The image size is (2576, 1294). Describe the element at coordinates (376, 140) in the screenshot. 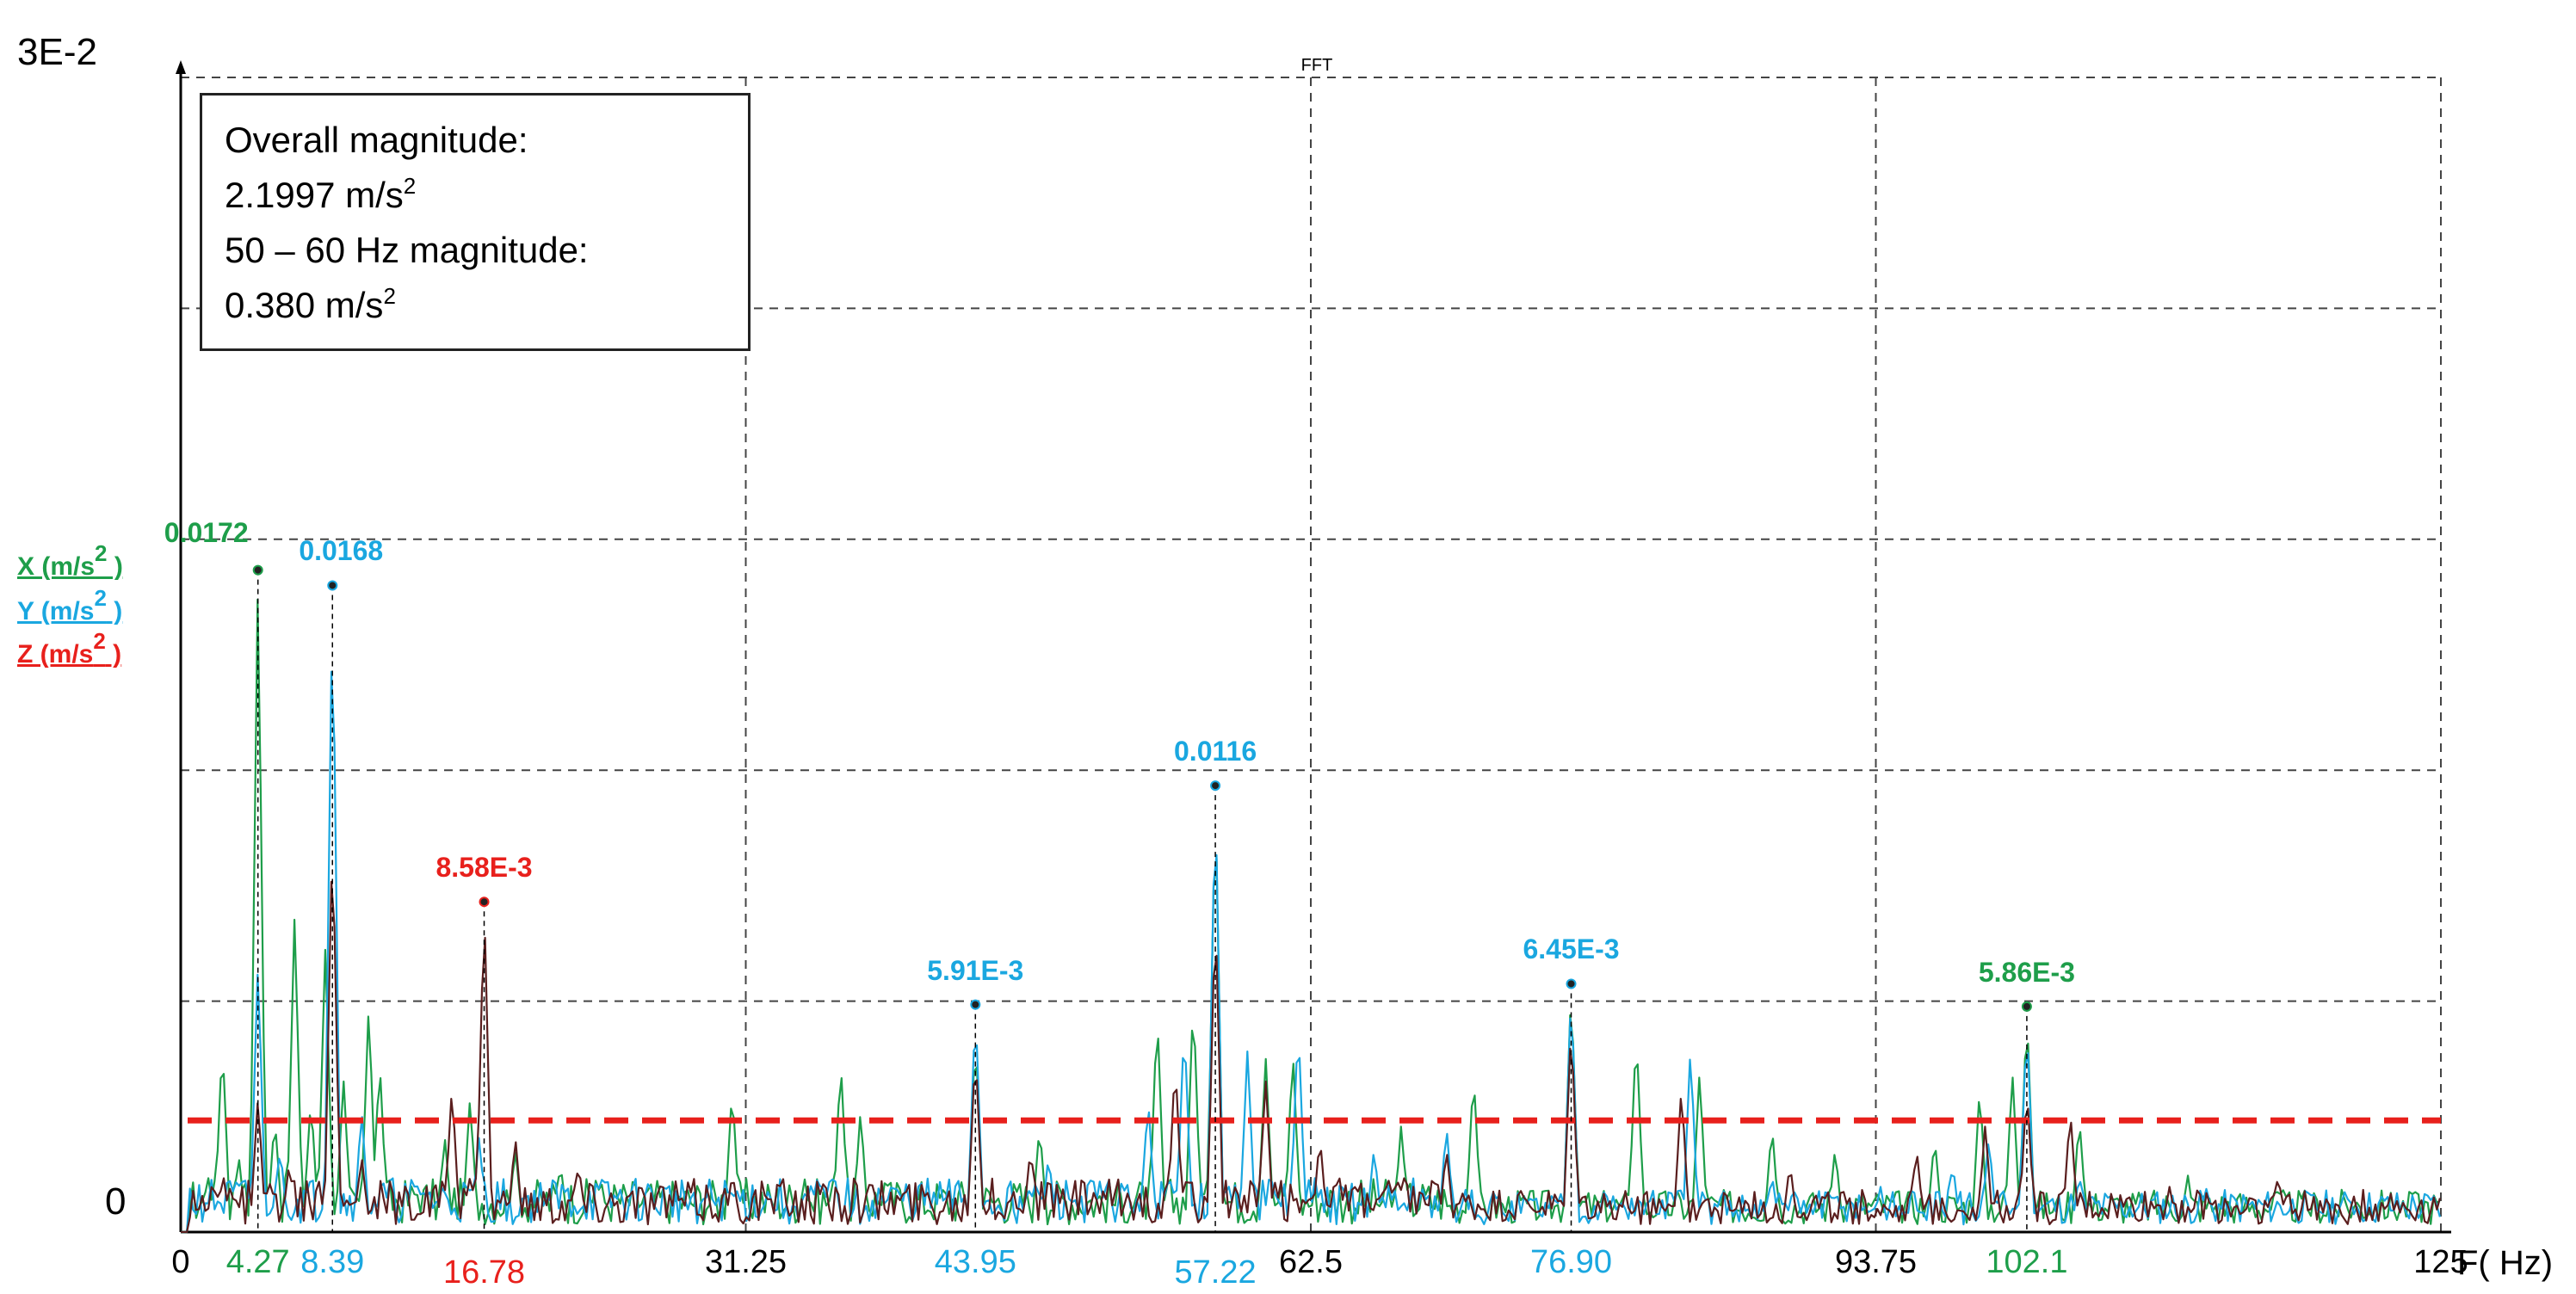

I see `overall-magnitude-label: Overall magnitude:` at that location.